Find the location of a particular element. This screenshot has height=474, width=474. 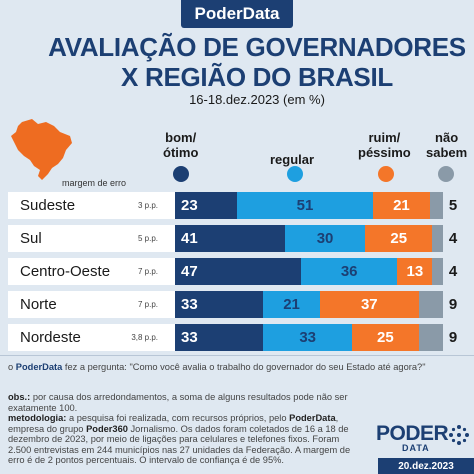

category-label: Norte is located at coordinates (38, 304).